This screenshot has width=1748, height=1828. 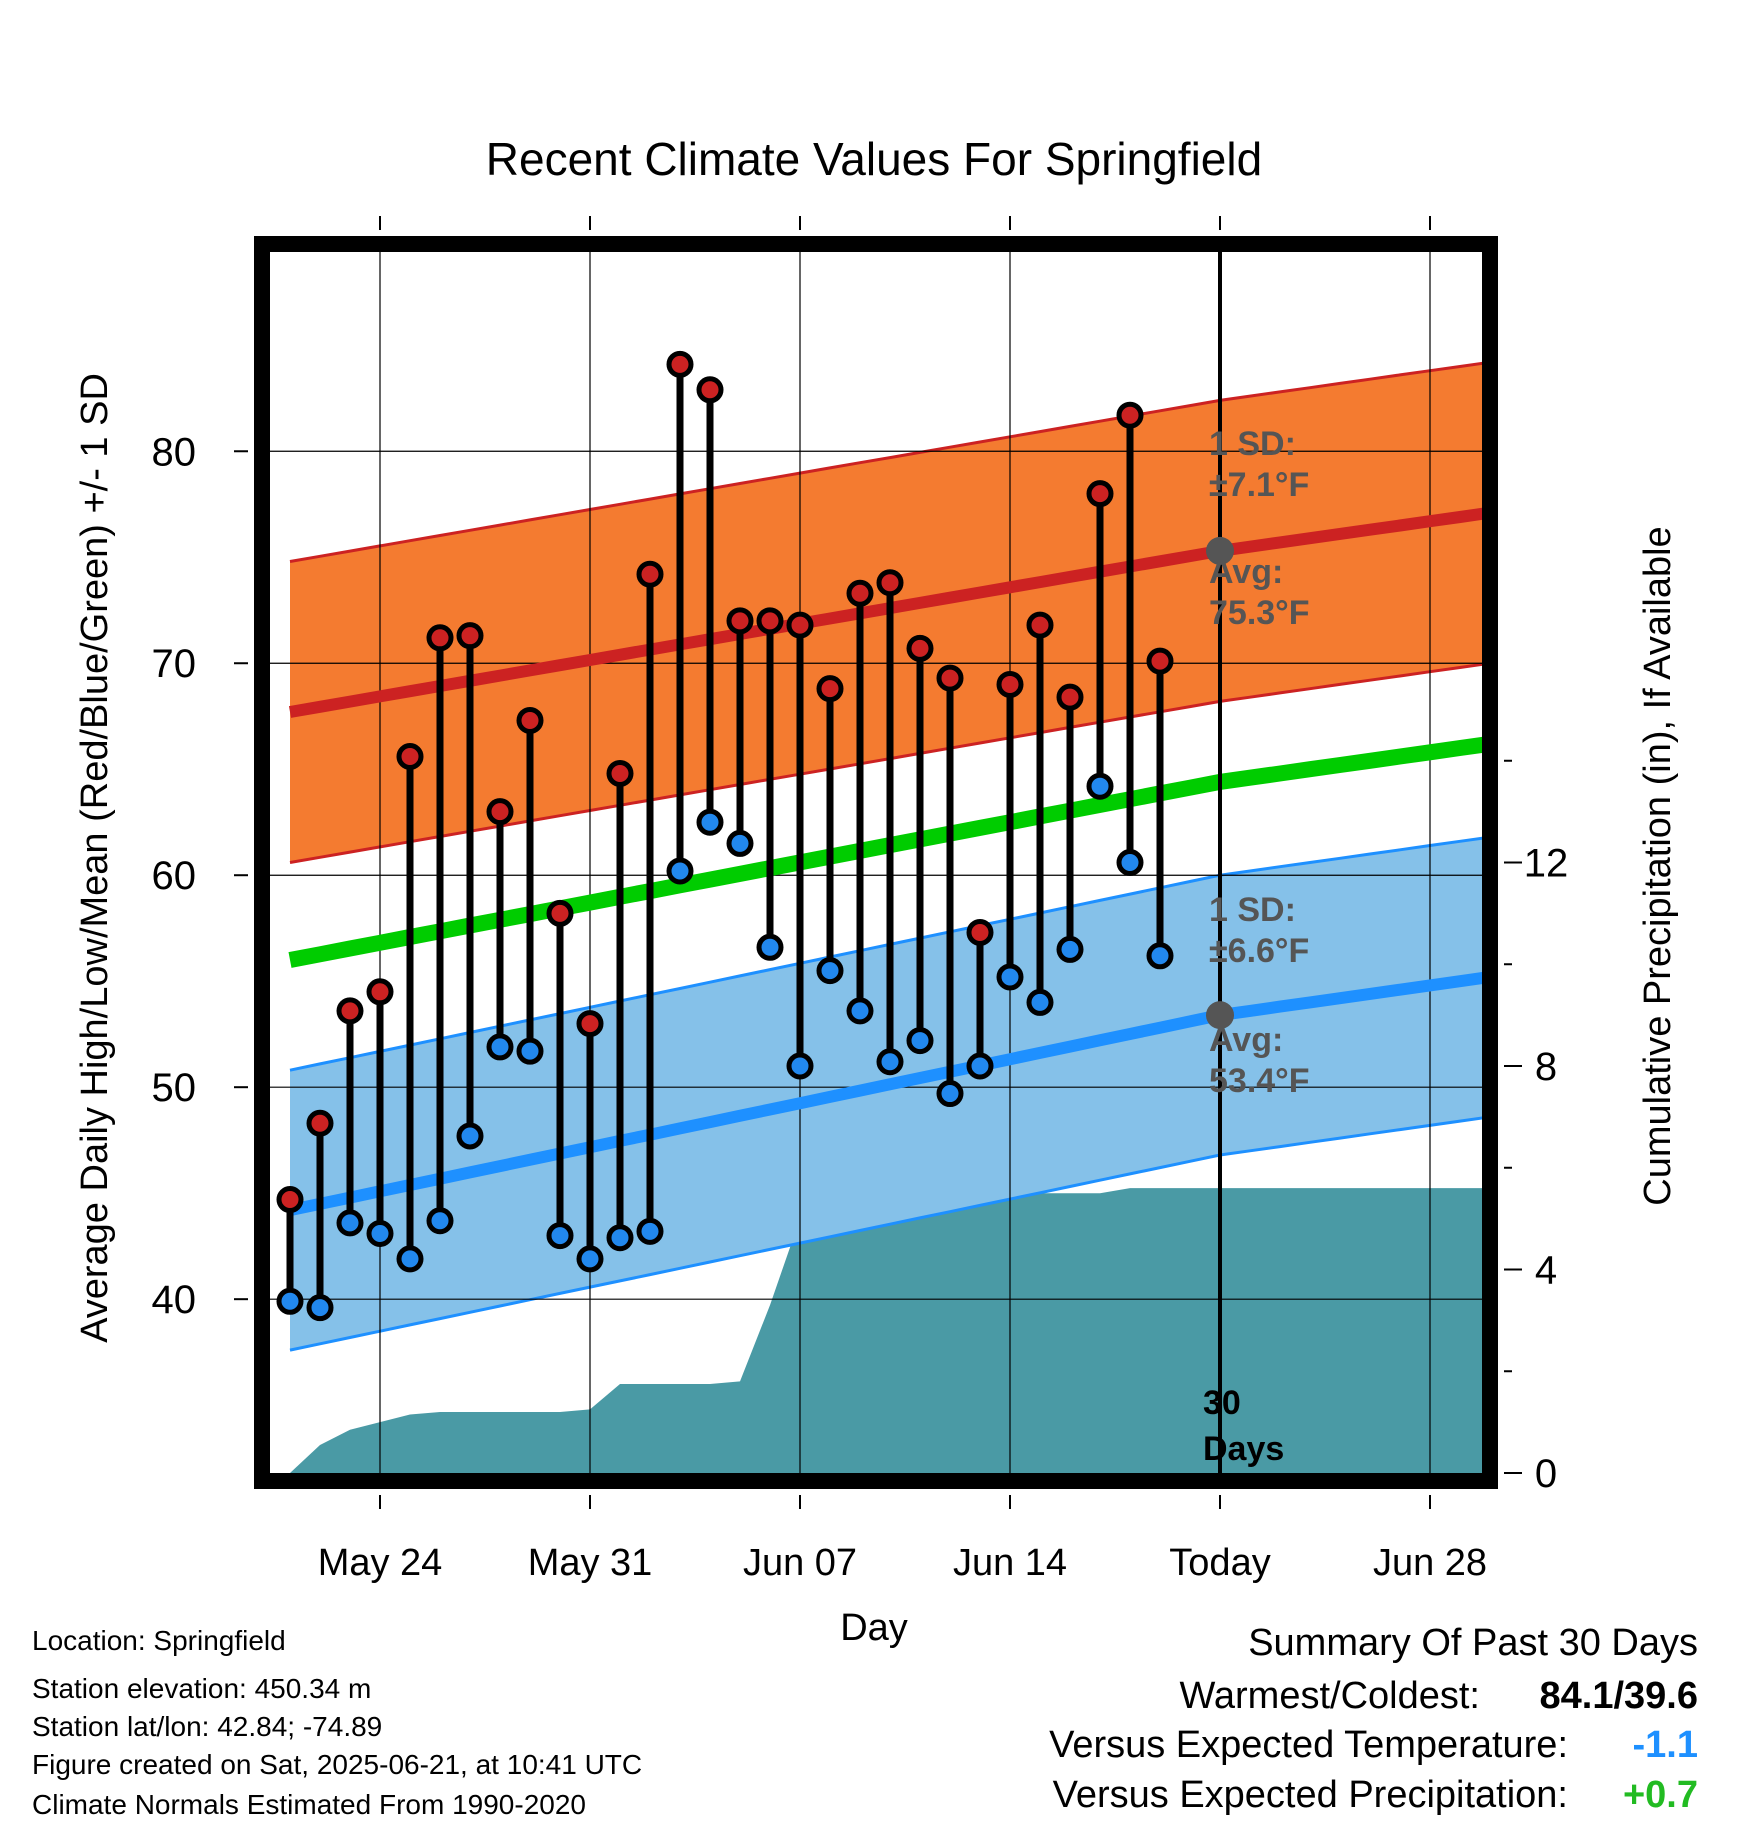 What do you see at coordinates (1246, 572) in the screenshot?
I see `high-avg-label: Avg:` at bounding box center [1246, 572].